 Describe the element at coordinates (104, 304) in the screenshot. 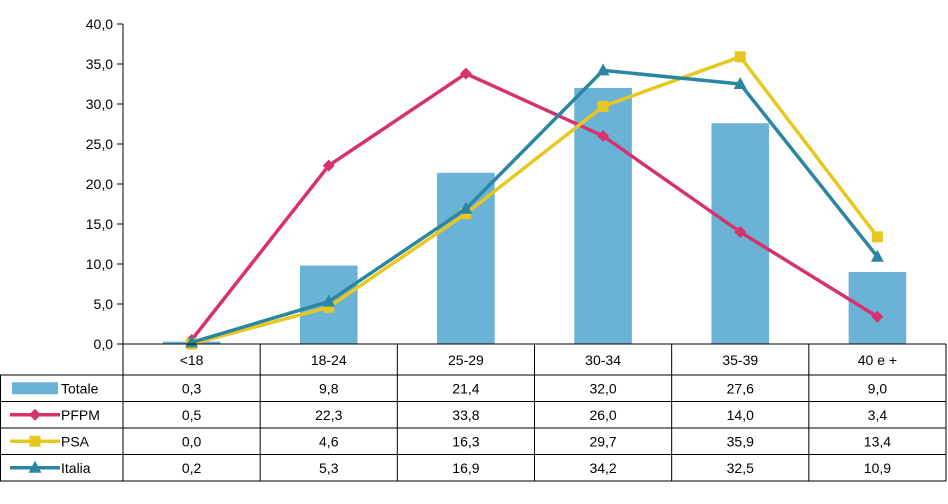

I see `y-tick-label: 5,0` at that location.